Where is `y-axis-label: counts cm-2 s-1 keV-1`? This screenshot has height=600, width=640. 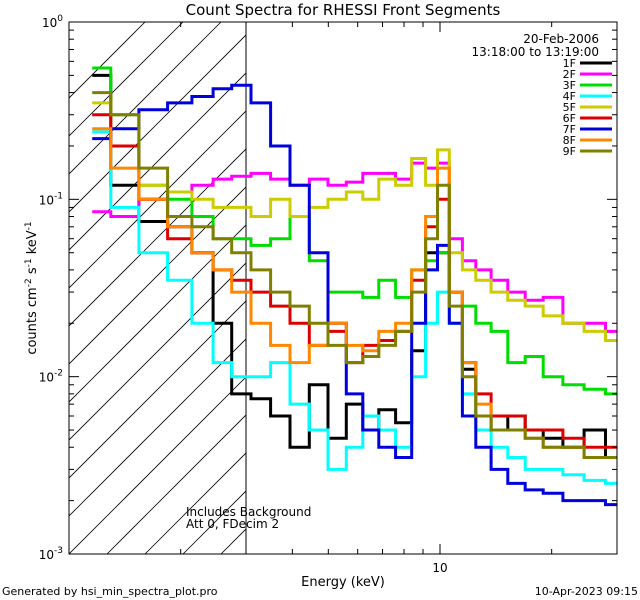
y-axis-label: counts cm-2 s-1 keV-1 is located at coordinates (32, 287).